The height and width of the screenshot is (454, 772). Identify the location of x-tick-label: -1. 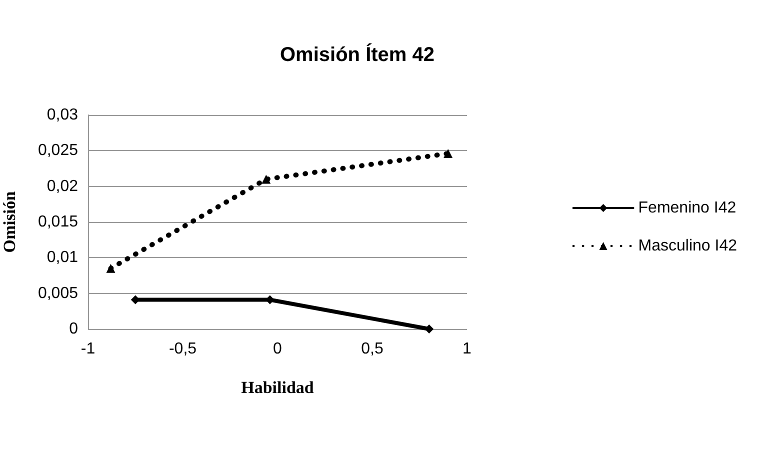
(88, 349).